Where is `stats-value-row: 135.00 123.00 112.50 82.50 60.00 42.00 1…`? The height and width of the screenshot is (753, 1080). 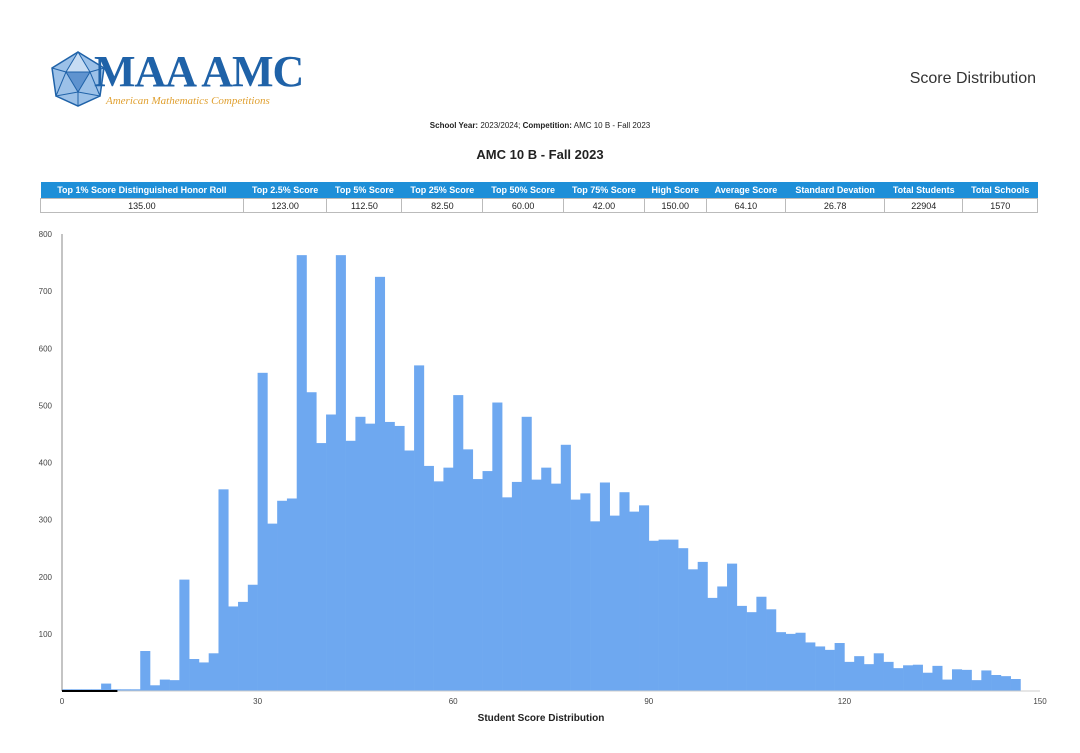 stats-value-row: 135.00 123.00 112.50 82.50 60.00 42.00 1… is located at coordinates (539, 205).